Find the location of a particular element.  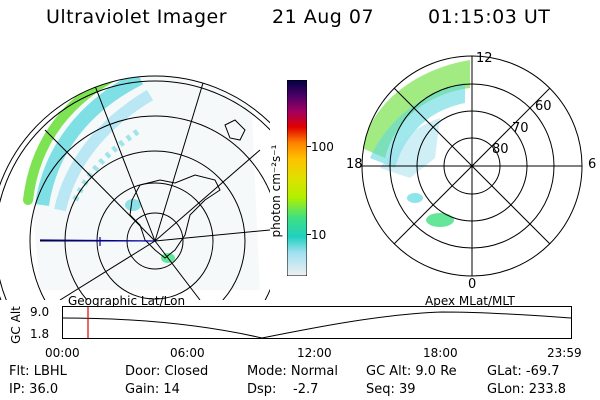

mlt-label-0: 0 is located at coordinates (472, 284).